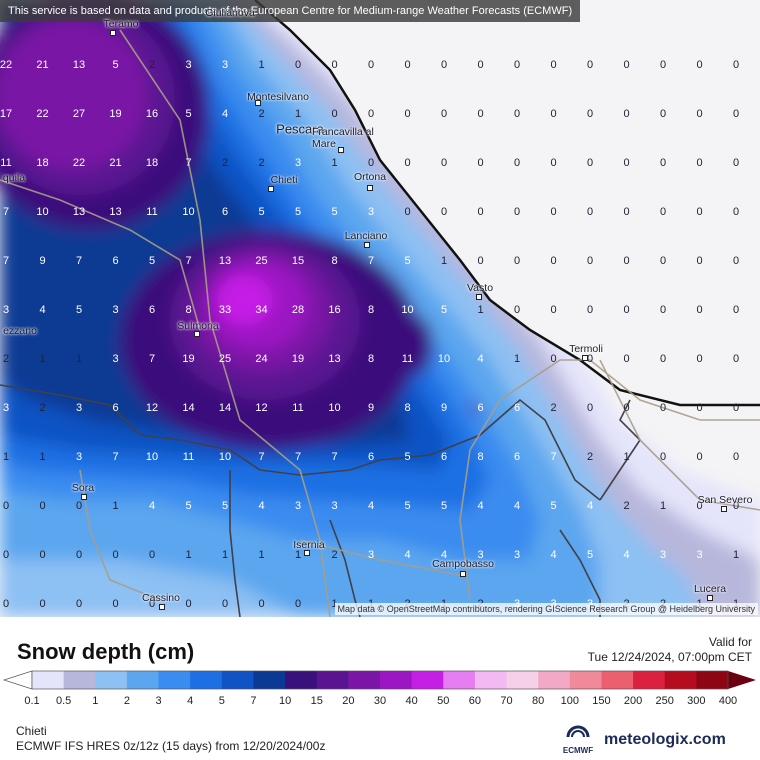 The height and width of the screenshot is (760, 760). What do you see at coordinates (586, 349) in the screenshot?
I see `city-label: Termoli` at bounding box center [586, 349].